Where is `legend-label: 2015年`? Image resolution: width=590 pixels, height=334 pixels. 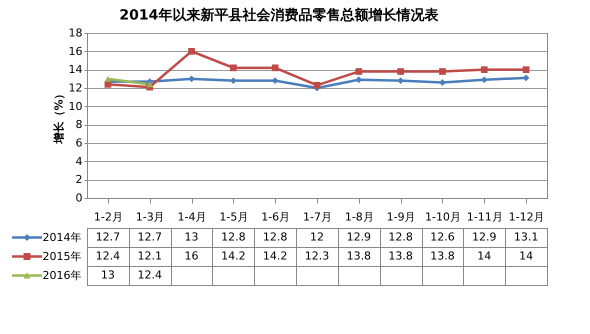 legend-label: 2015年 is located at coordinates (62, 256).